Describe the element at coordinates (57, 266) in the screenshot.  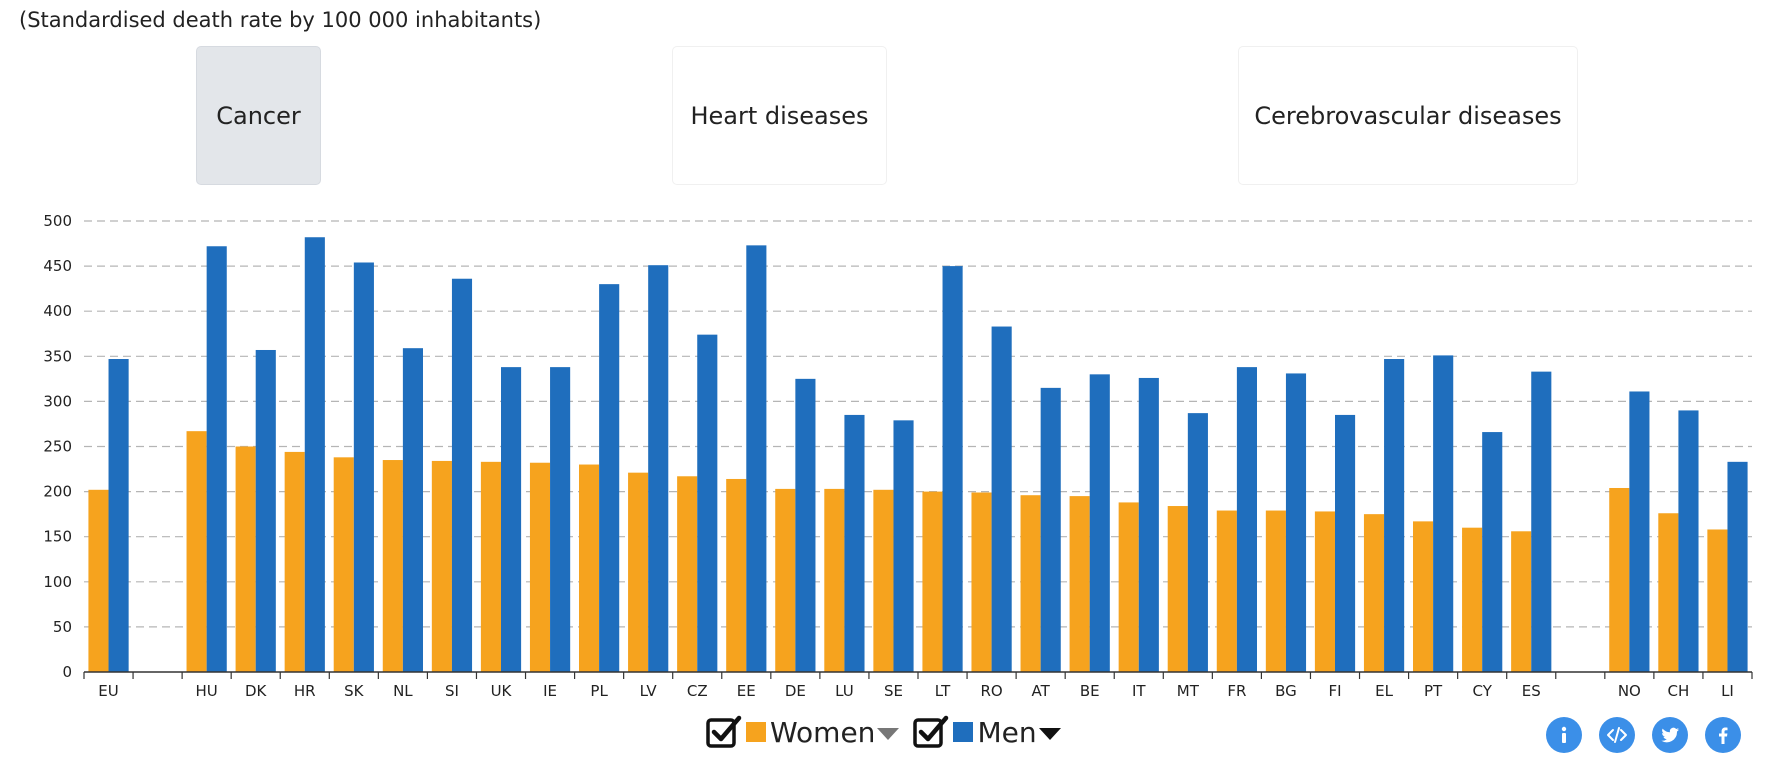
I see `y-tick-label: 450` at that location.